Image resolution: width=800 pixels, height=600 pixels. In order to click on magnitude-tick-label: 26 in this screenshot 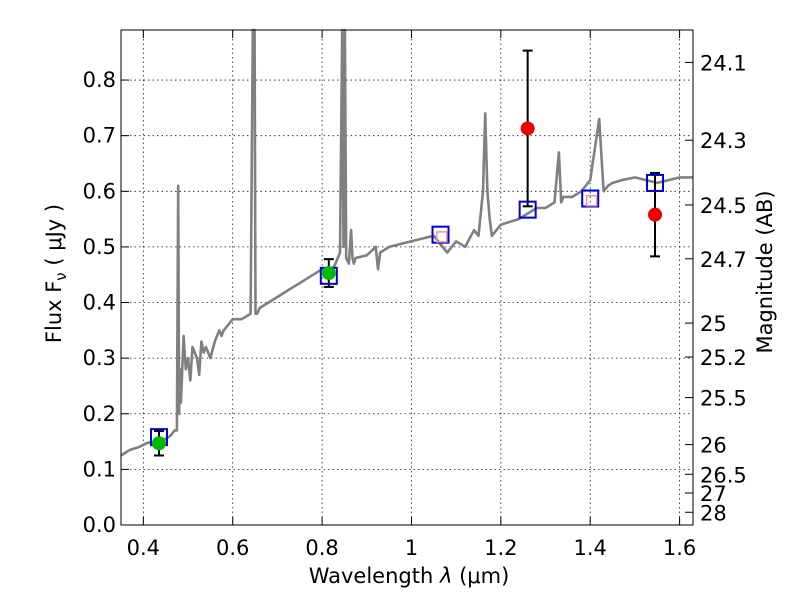, I will do `click(713, 446)`.